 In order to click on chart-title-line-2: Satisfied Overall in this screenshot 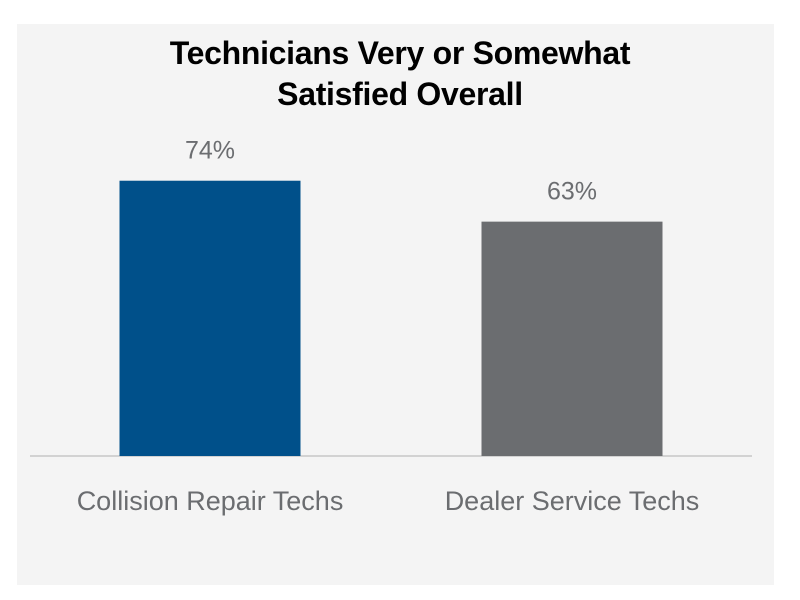, I will do `click(400, 94)`.